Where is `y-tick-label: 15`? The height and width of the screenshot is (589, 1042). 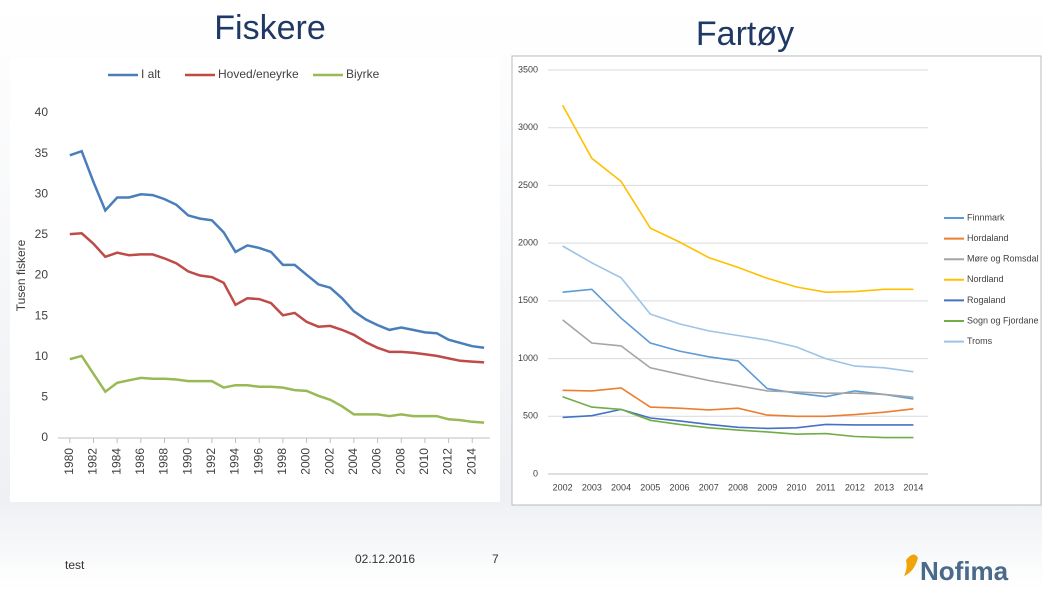 y-tick-label: 15 is located at coordinates (42, 315).